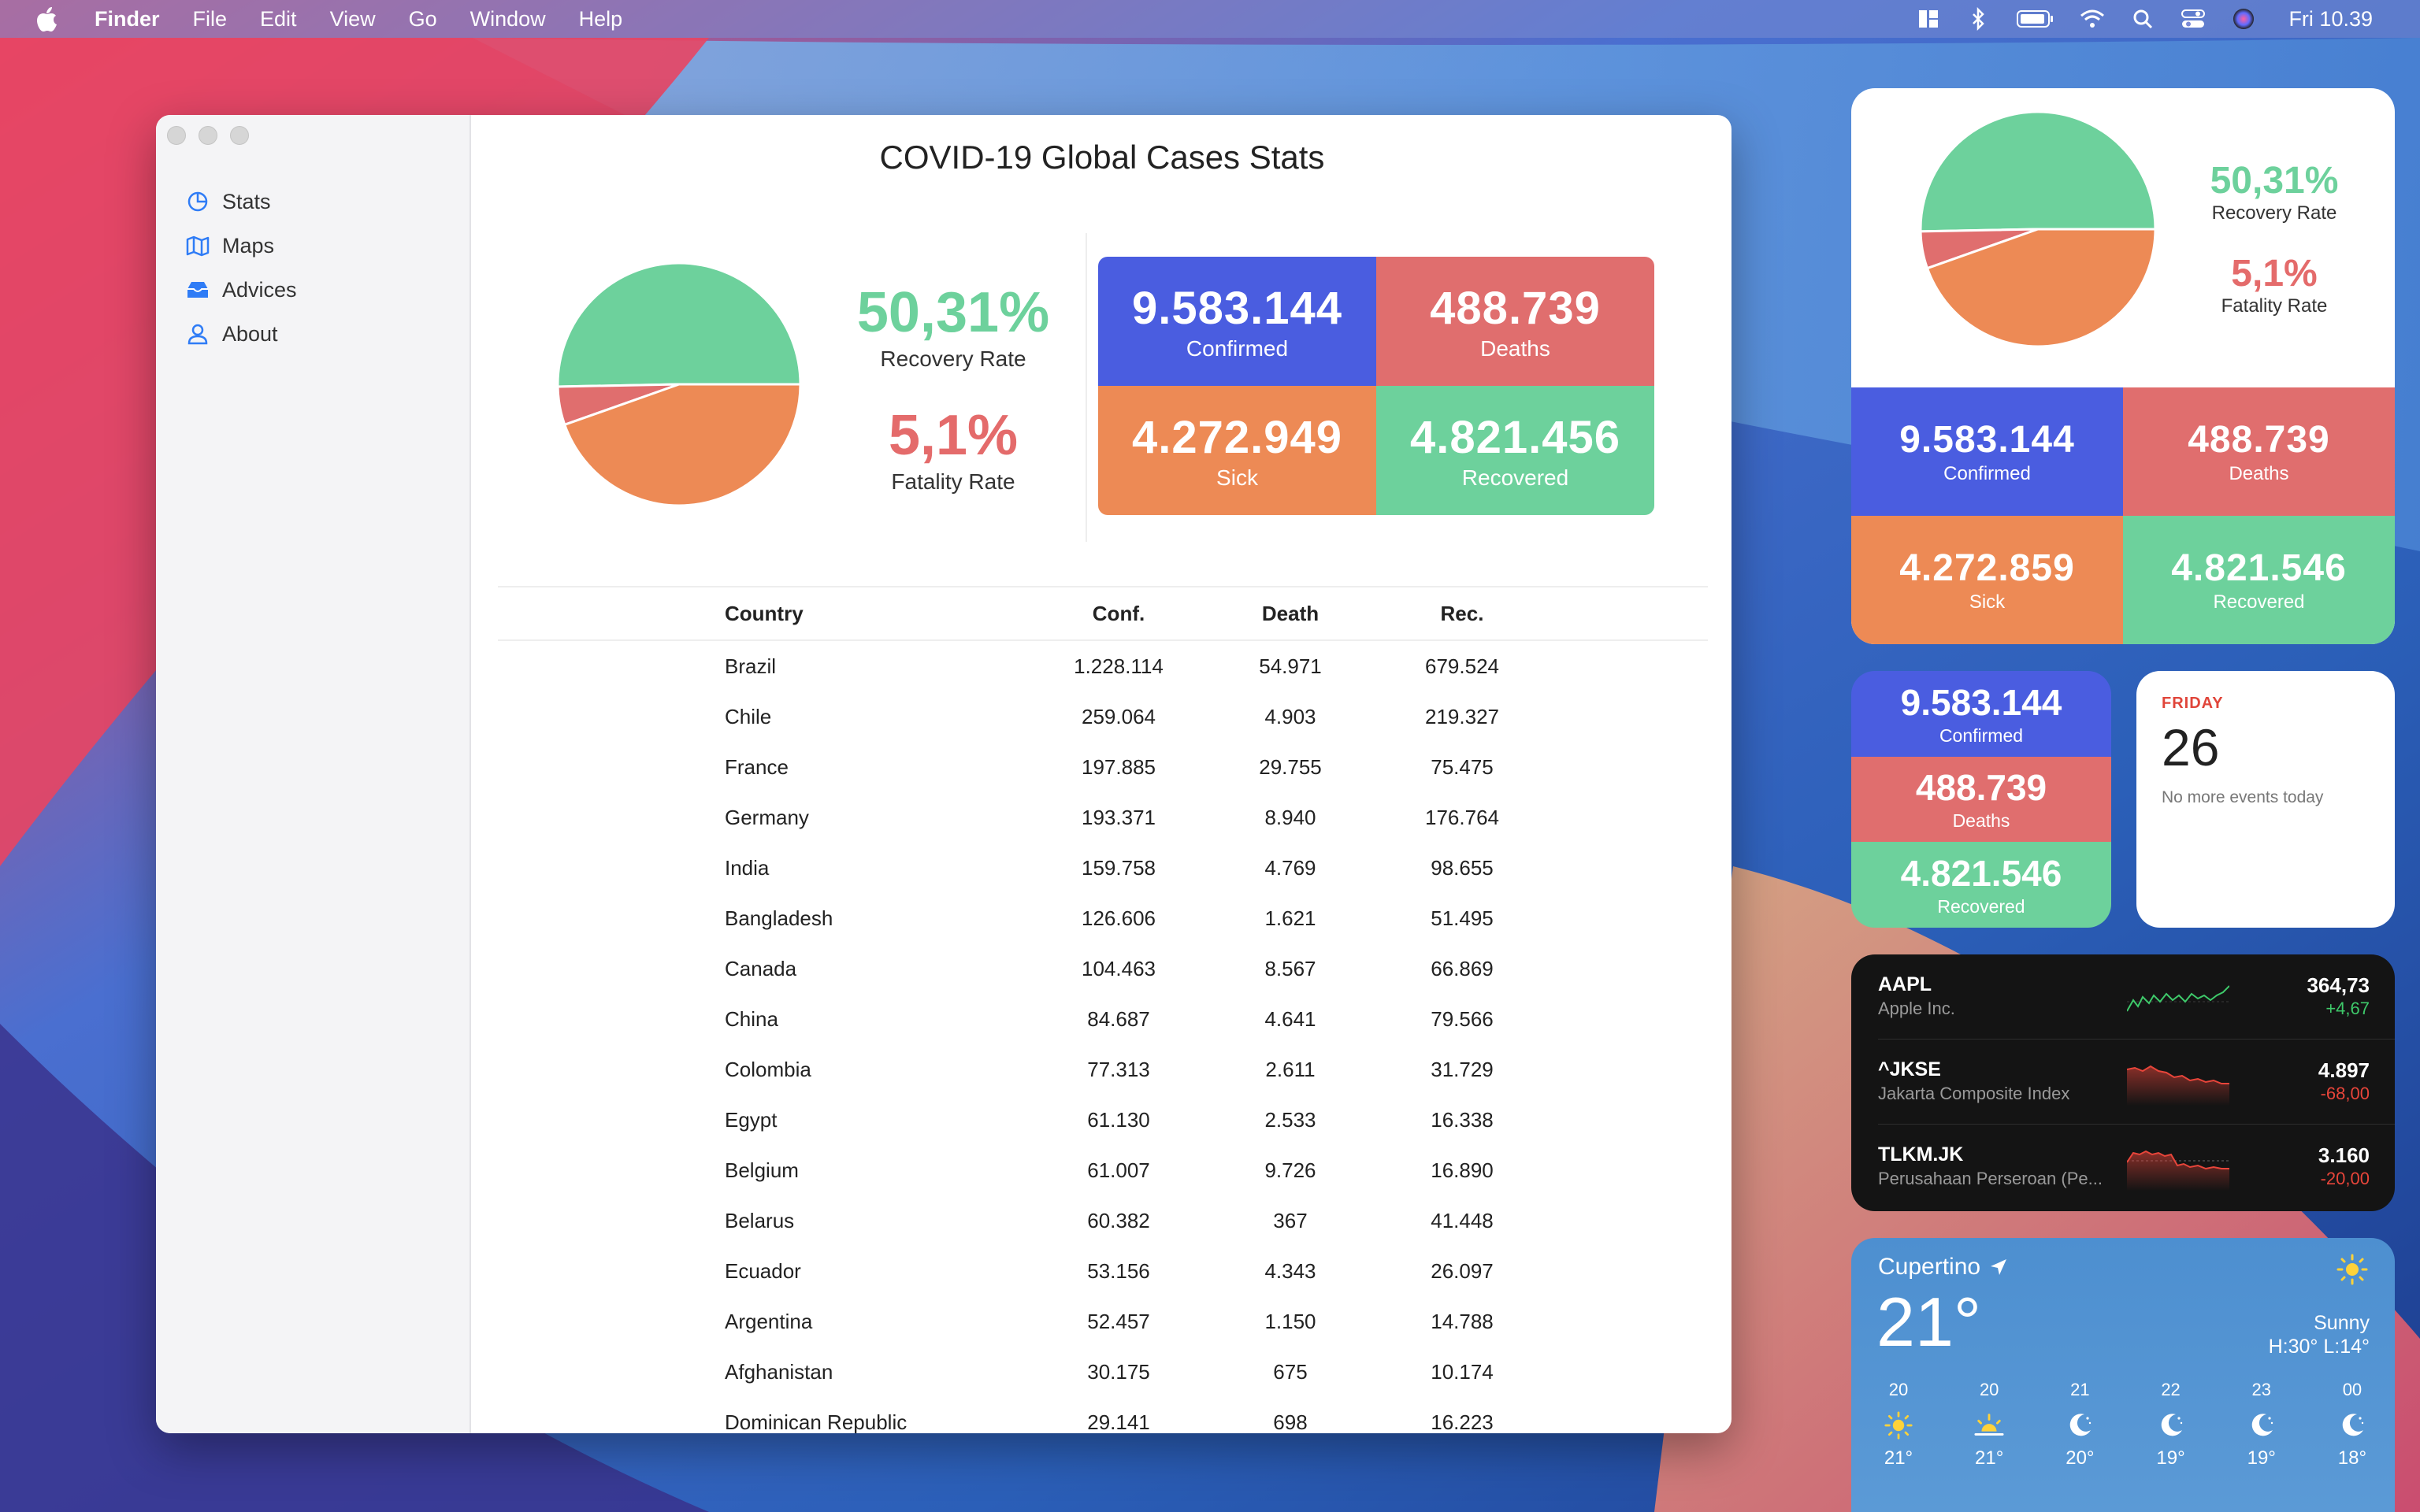 The height and width of the screenshot is (1512, 2420). I want to click on person-icon, so click(197, 334).